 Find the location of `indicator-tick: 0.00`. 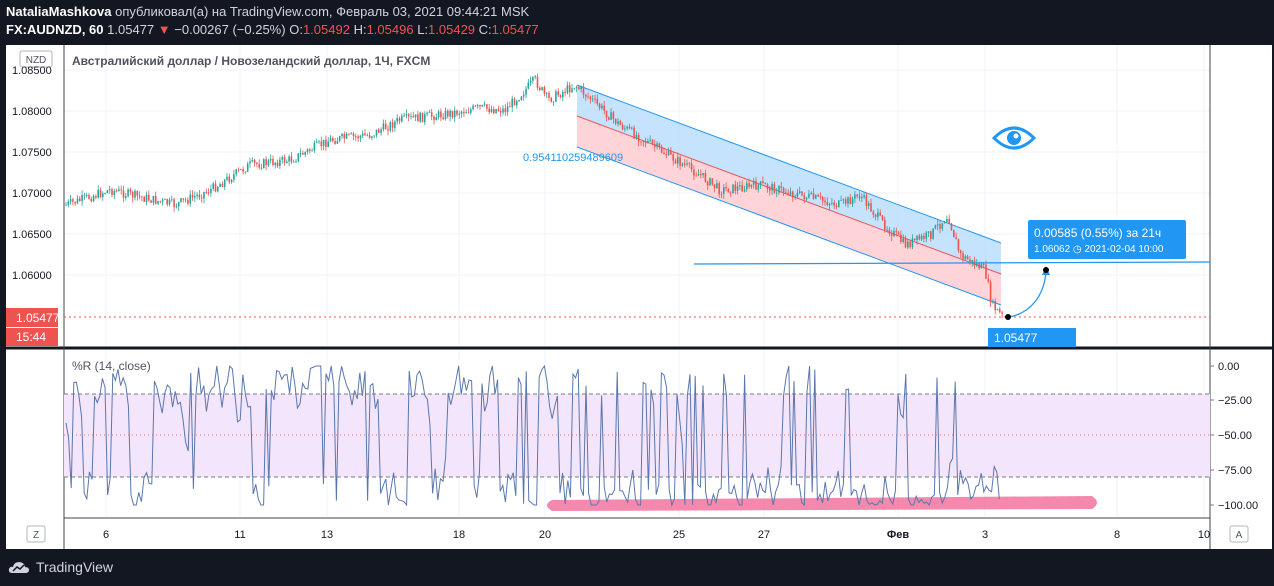

indicator-tick: 0.00 is located at coordinates (1228, 367).